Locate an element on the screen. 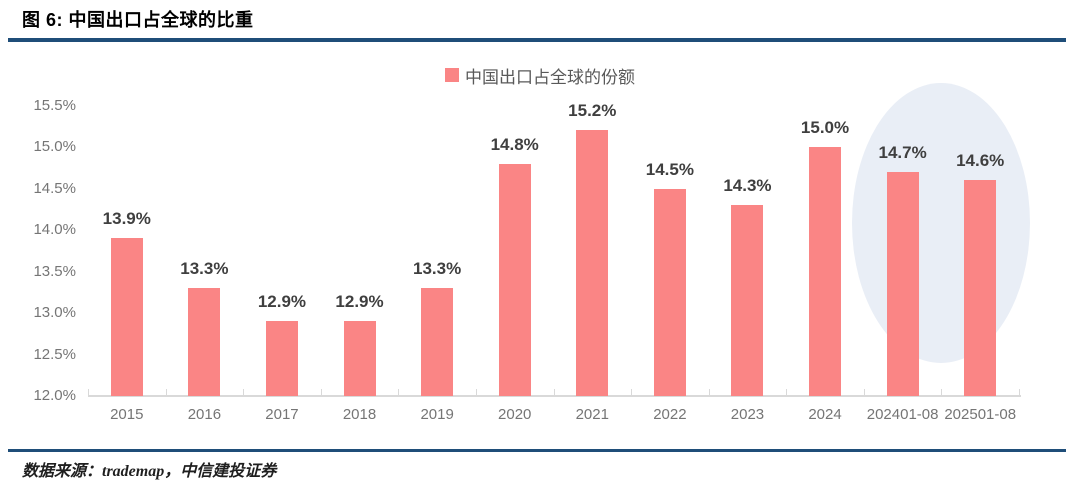  x-tick-label: 2019 is located at coordinates (437, 414).